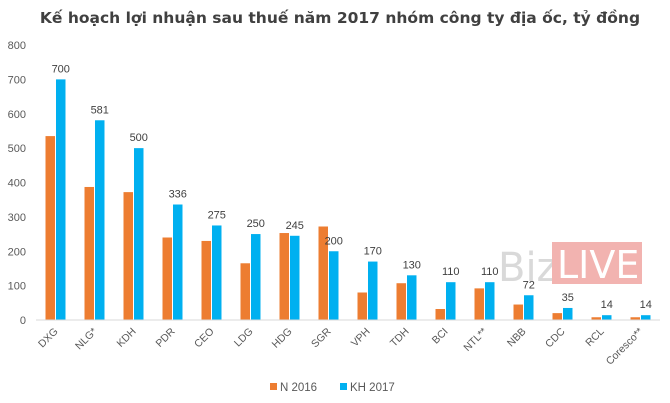  I want to click on watermark-box, so click(597, 263).